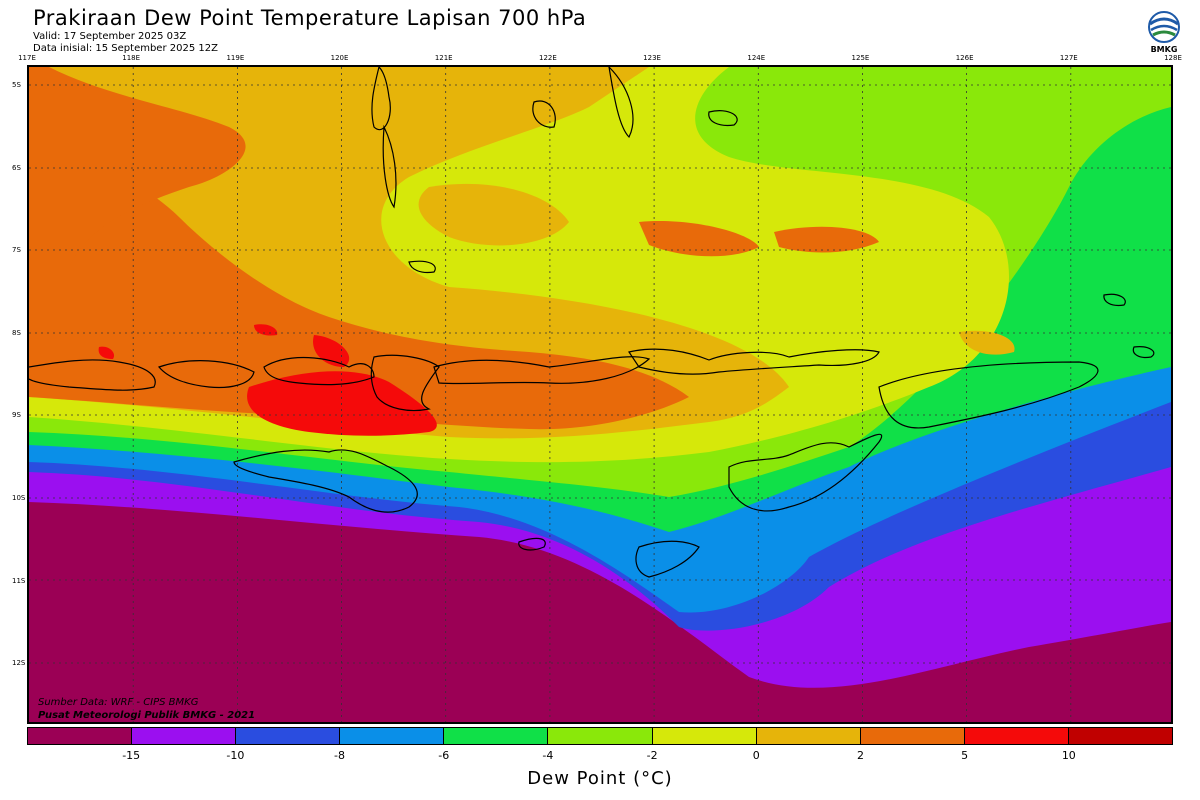 The height and width of the screenshot is (800, 1200). What do you see at coordinates (235, 755) in the screenshot?
I see `colorbar-label: -10` at bounding box center [235, 755].